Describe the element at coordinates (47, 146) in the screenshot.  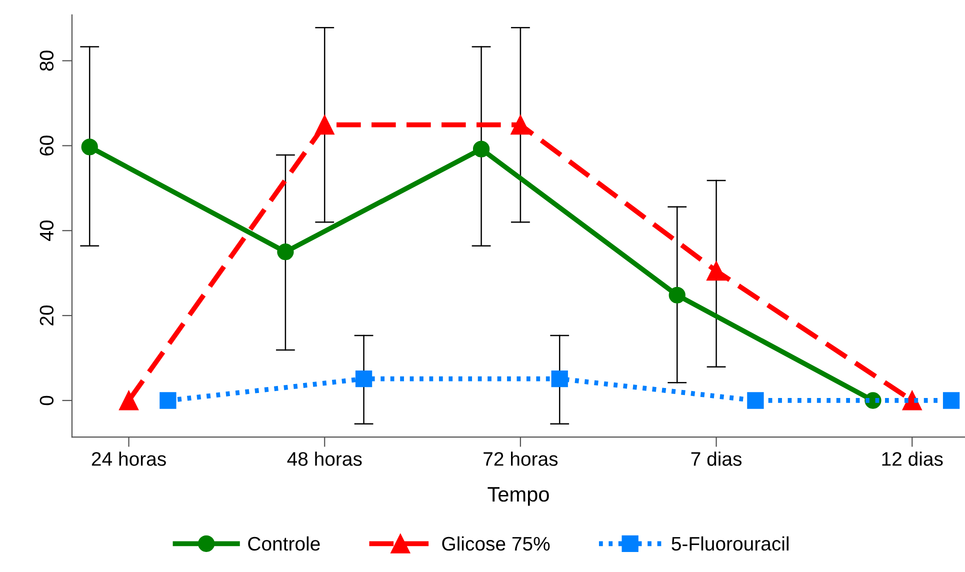
I see `y-tick-label: 60` at that location.